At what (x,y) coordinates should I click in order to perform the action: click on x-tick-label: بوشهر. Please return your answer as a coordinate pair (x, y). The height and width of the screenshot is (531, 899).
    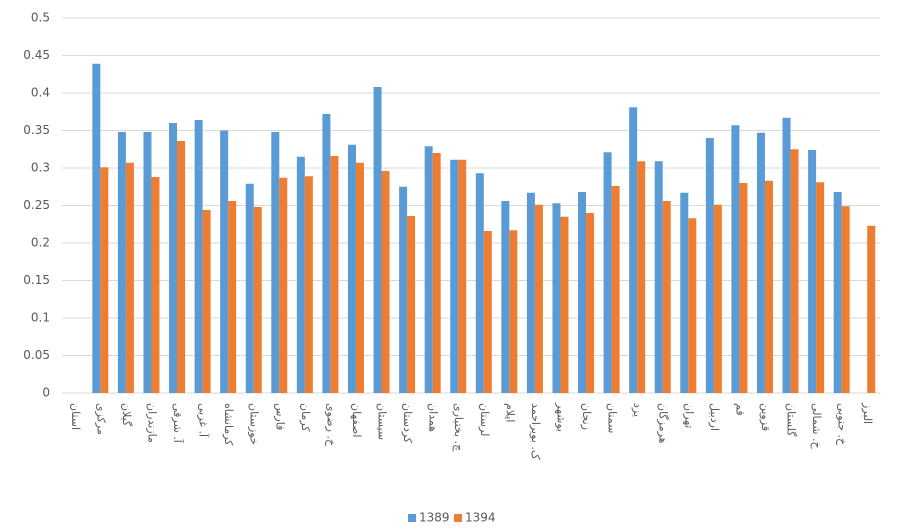
    Looking at the image, I should click on (560, 417).